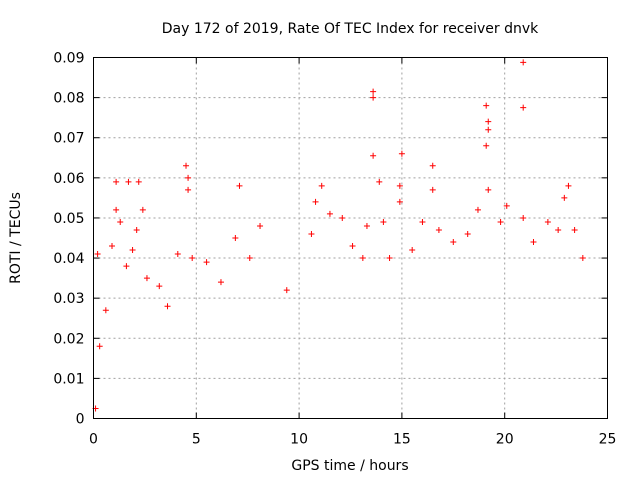  Describe the element at coordinates (68, 339) in the screenshot. I see `y-tick-label: 0.02` at that location.